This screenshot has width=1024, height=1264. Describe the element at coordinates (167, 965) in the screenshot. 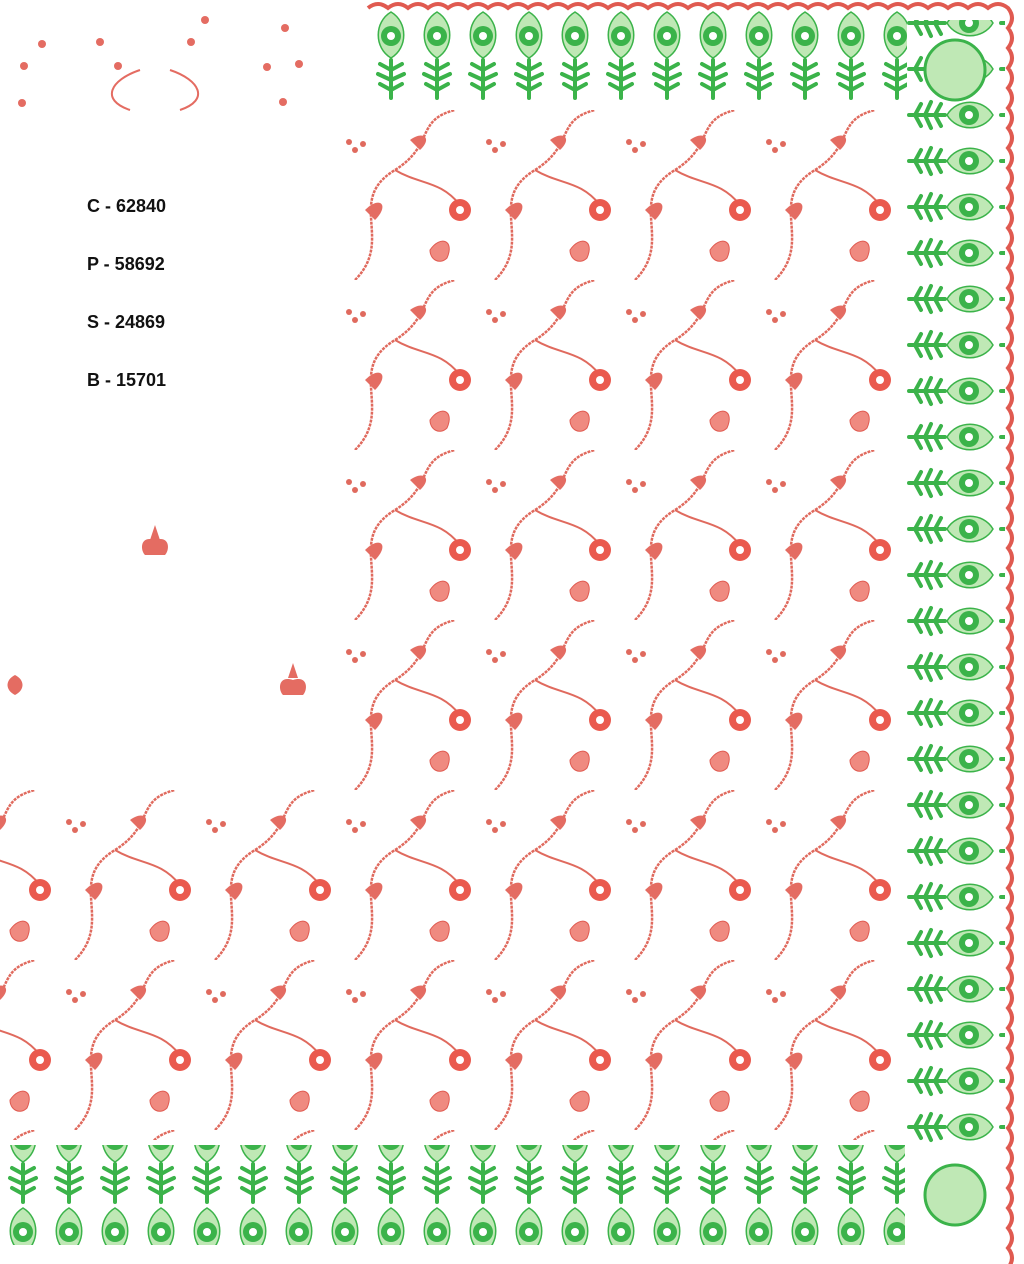

I see `floral-field` at that location.